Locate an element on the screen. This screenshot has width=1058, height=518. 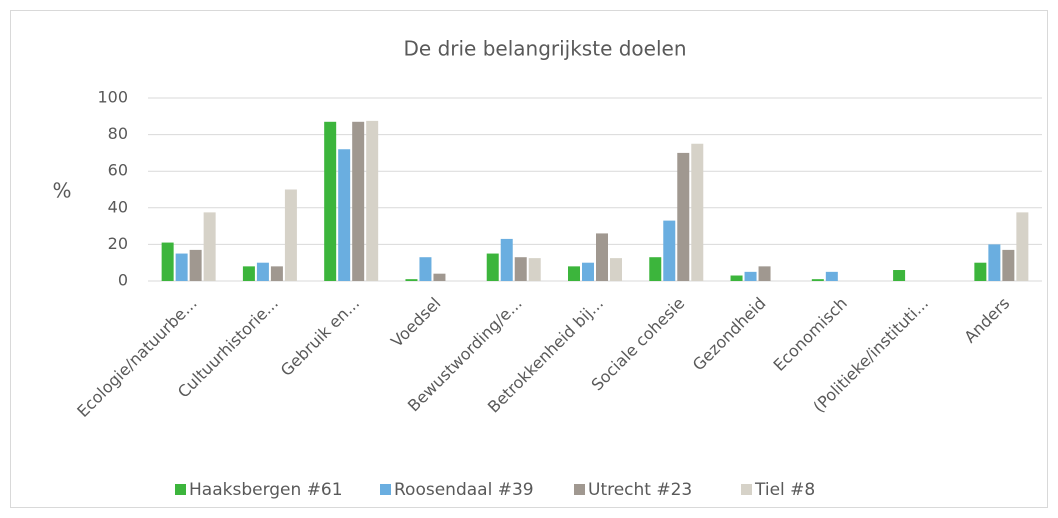
chart-title: De drie belangrijkste doelen is located at coordinates (545, 49).